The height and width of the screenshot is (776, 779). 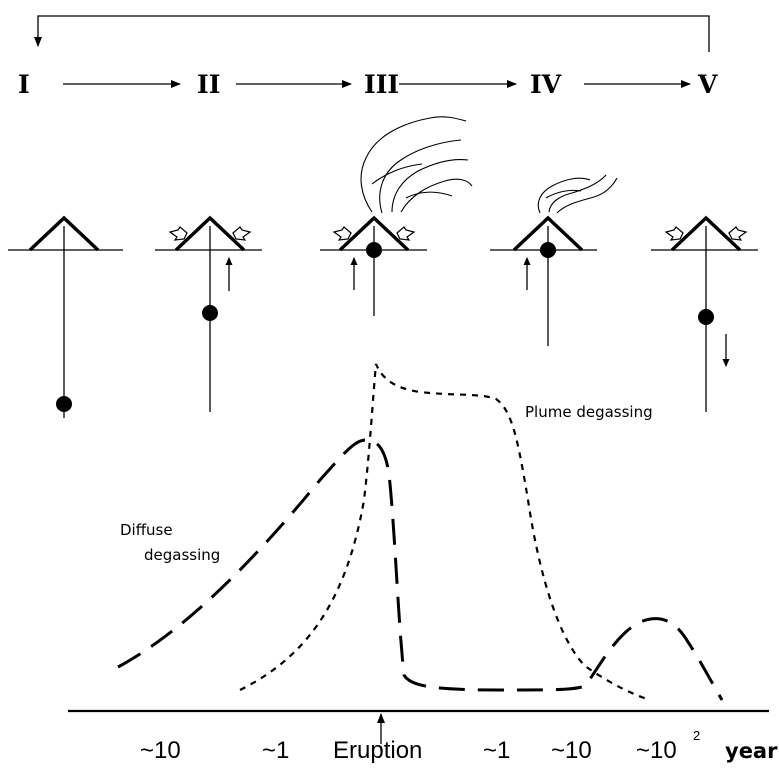 I want to click on svg-text: 2, so click(x=696, y=735).